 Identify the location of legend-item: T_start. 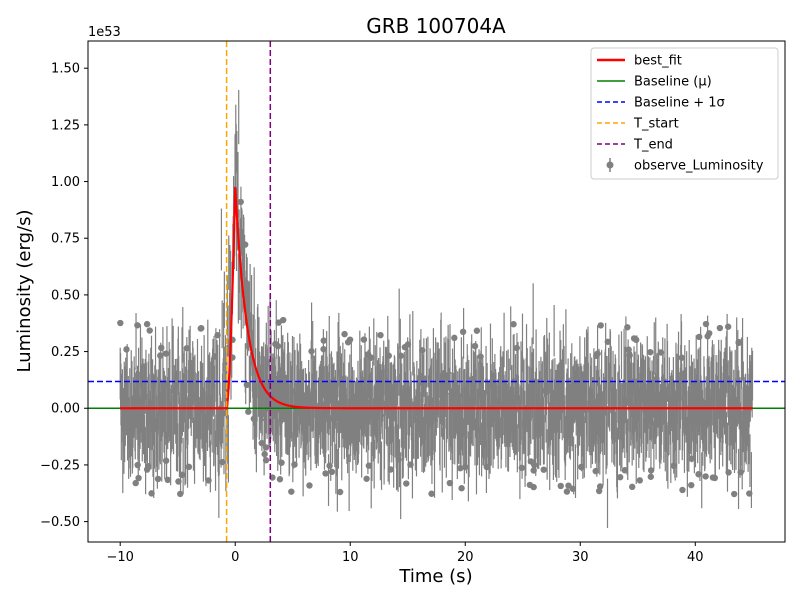
(638, 124).